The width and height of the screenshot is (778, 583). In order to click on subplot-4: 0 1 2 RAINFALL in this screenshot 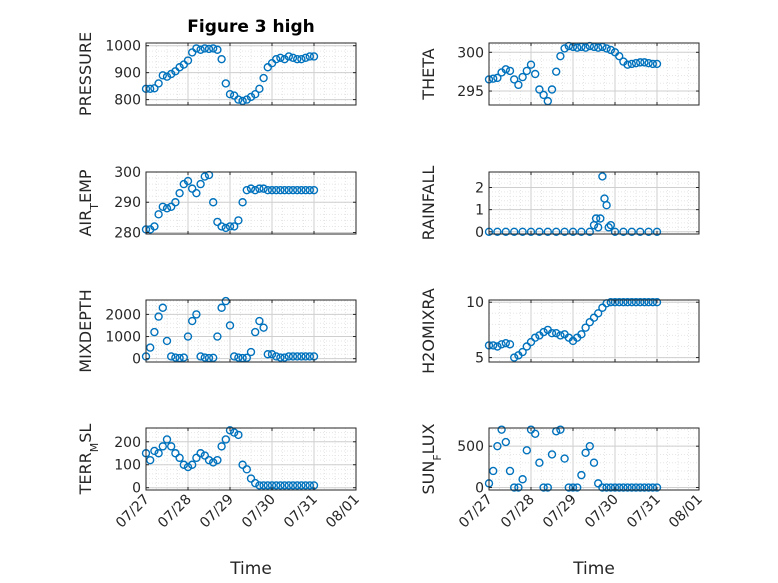, I will do `click(559, 203)`.